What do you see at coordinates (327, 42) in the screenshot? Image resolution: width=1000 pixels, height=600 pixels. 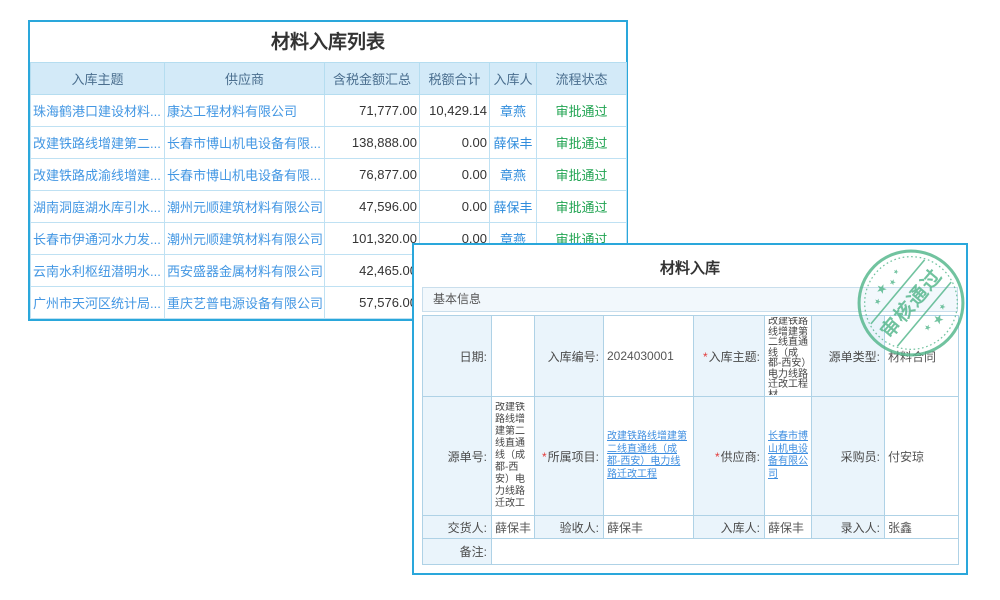 I see `list-title: 材料入库列表` at bounding box center [327, 42].